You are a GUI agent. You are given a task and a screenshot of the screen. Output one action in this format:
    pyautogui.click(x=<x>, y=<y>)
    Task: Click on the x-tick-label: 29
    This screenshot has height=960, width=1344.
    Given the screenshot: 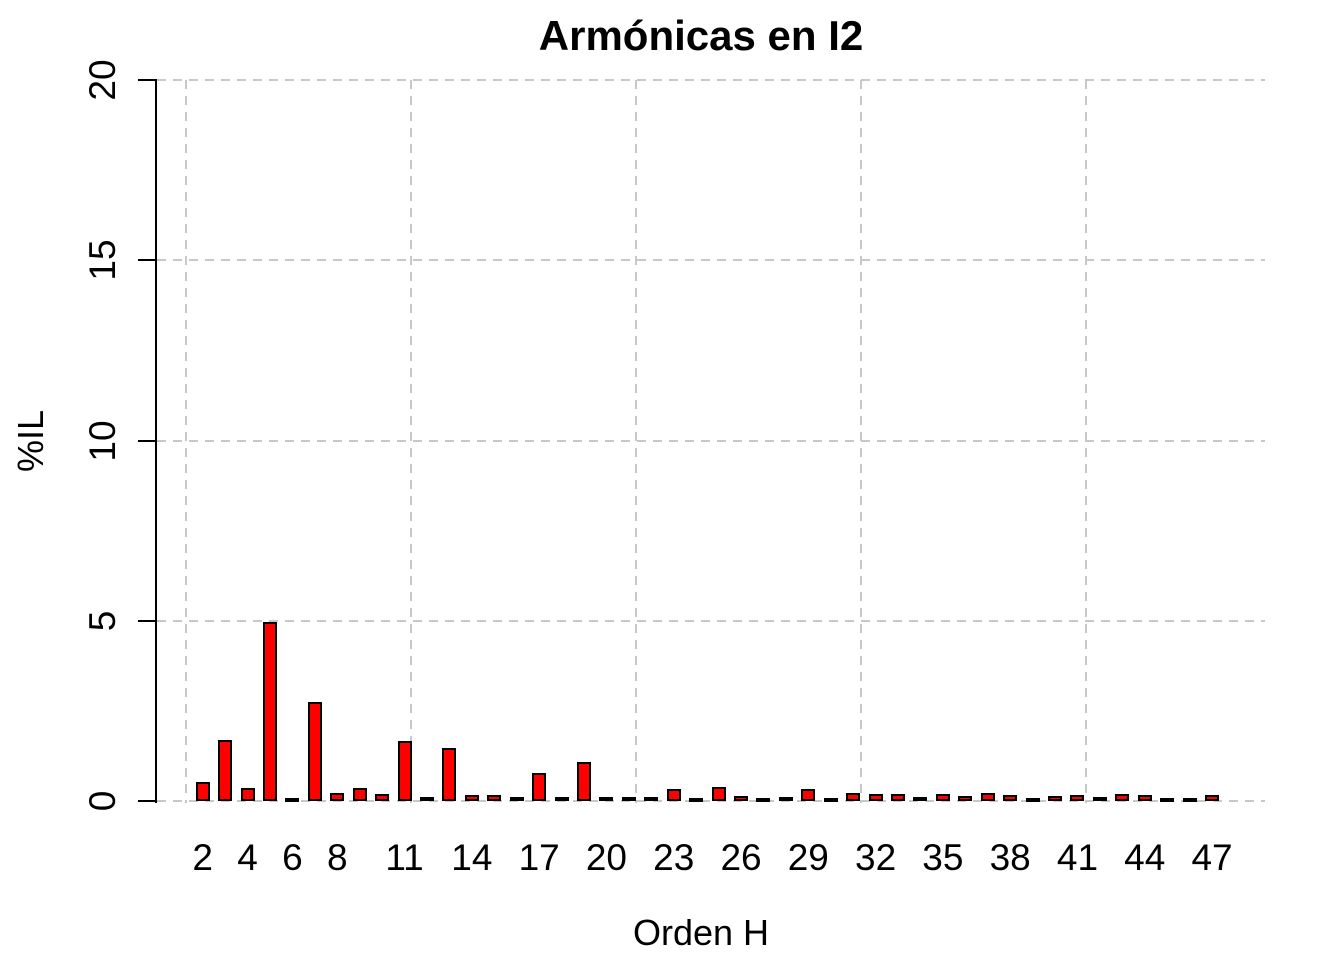 What is the action you would take?
    pyautogui.click(x=808, y=857)
    